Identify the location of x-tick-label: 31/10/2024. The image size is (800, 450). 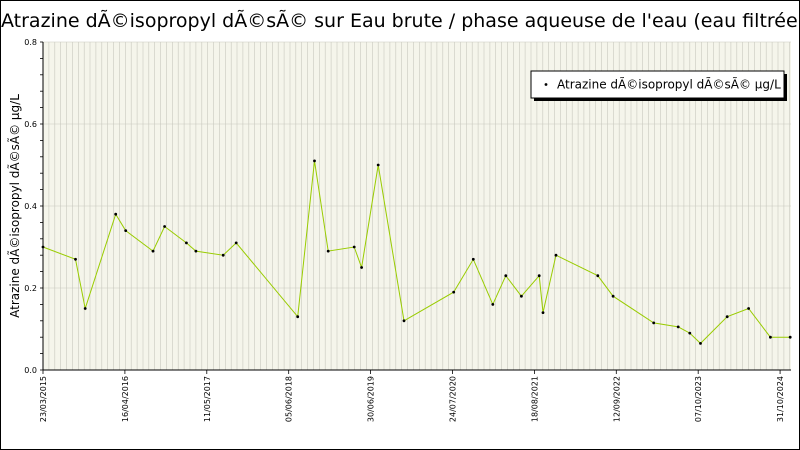
(780, 399).